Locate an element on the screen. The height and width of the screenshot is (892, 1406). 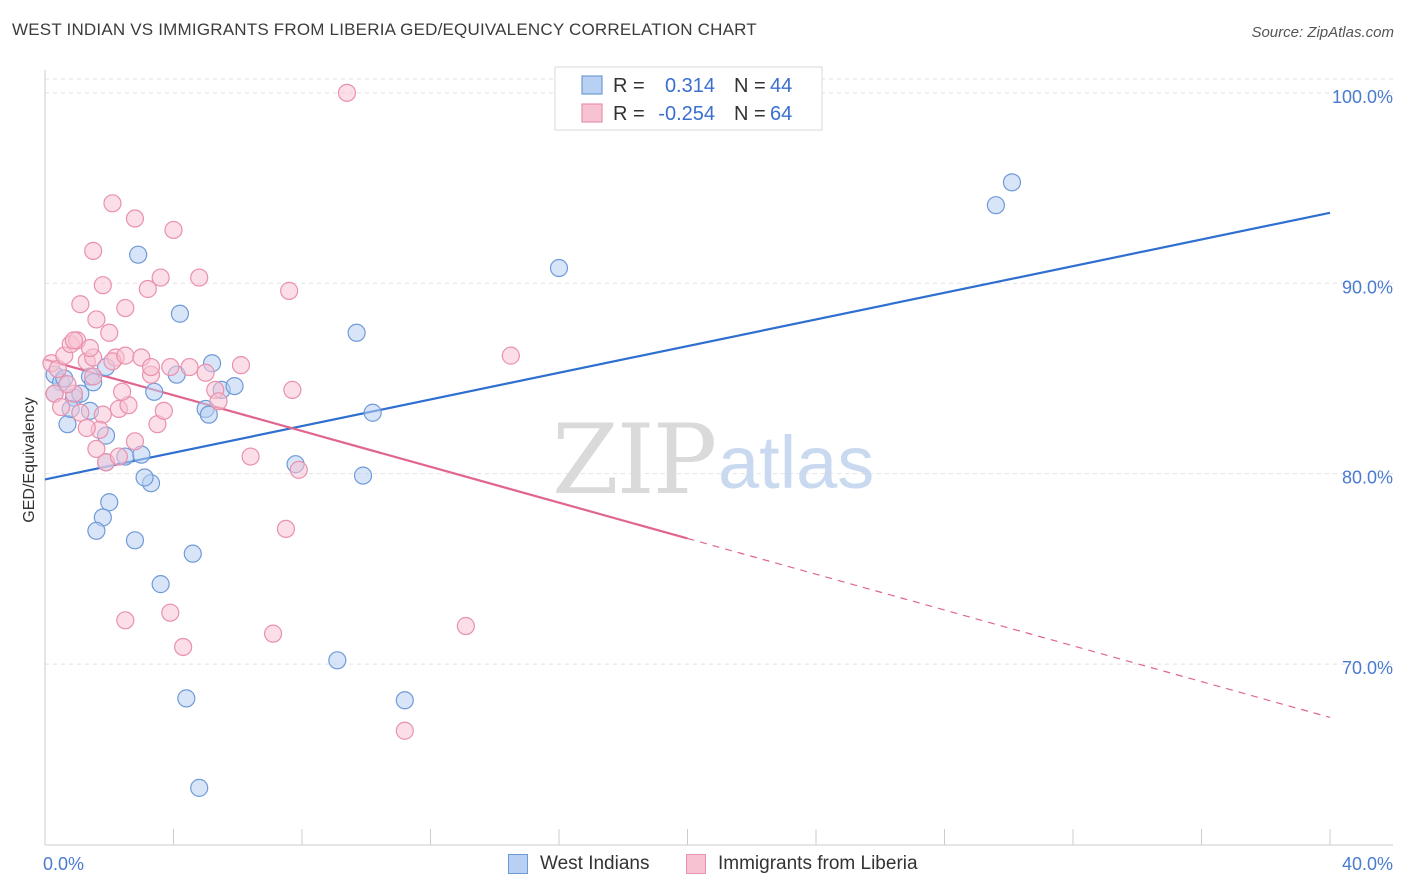
x-tick-label-max: 40.0% is located at coordinates (1367, 864).